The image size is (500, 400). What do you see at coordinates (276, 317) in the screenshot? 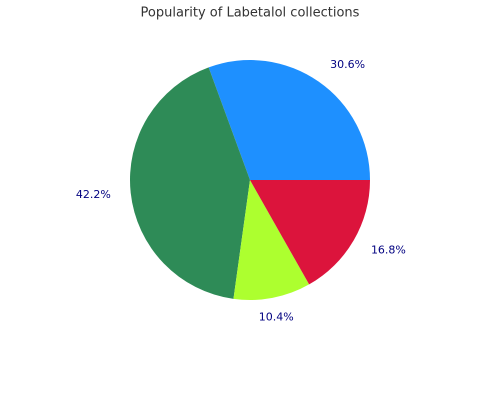
I see `value-label: 10.4%` at bounding box center [276, 317].